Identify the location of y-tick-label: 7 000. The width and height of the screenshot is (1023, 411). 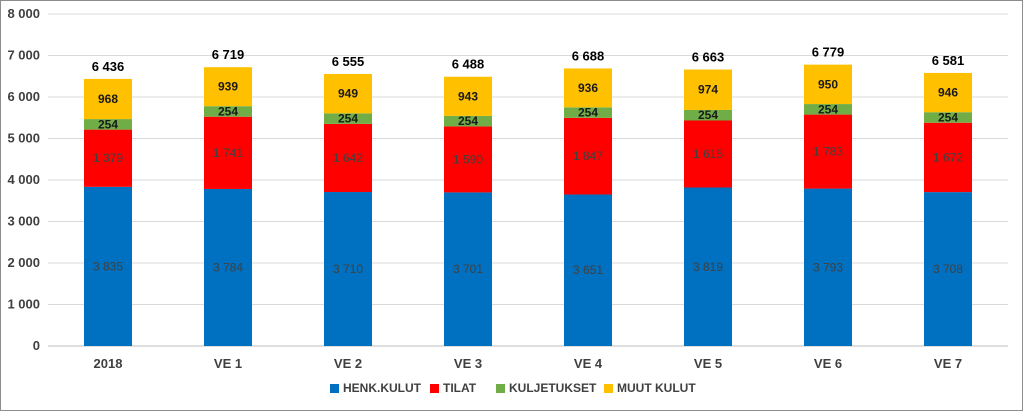
(23, 55).